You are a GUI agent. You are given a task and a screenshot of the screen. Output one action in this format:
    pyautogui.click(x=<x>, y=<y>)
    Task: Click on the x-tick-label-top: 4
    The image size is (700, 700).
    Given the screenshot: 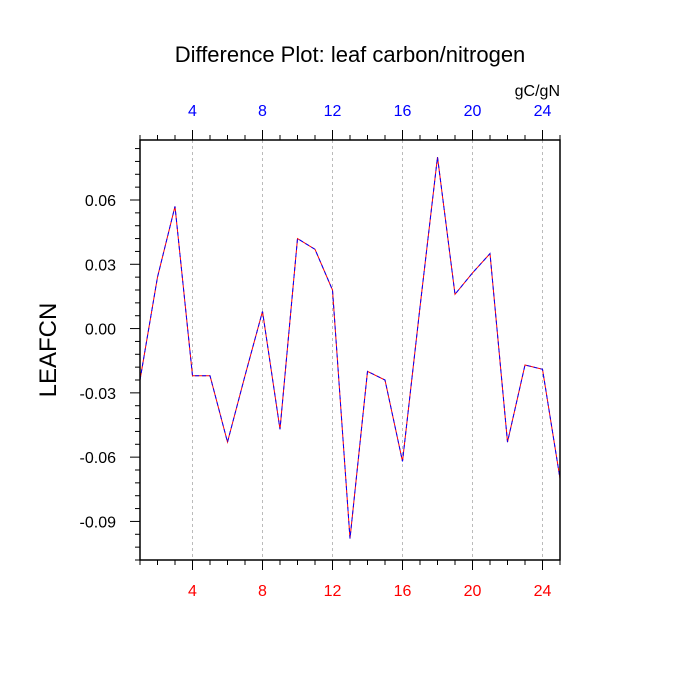 What is the action you would take?
    pyautogui.click(x=192, y=111)
    